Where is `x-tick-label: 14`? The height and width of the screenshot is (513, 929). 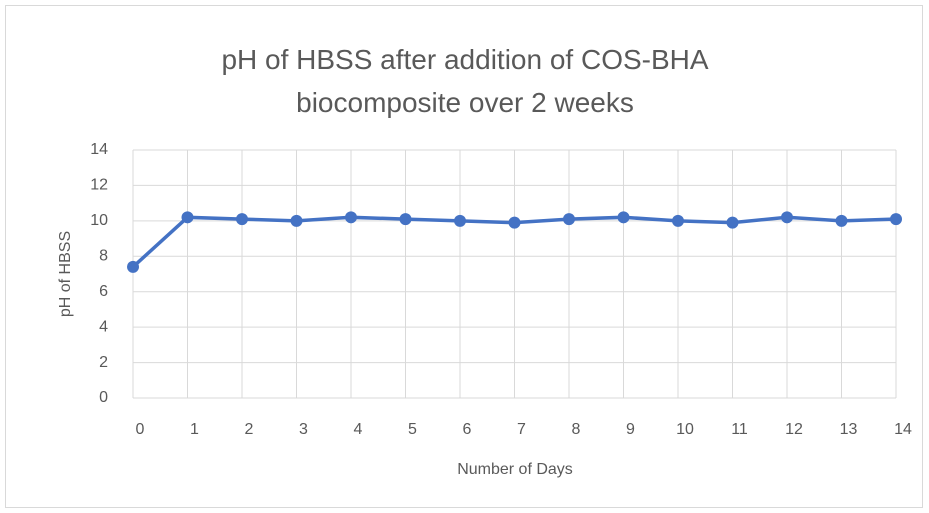 x-tick-label: 14 is located at coordinates (903, 429).